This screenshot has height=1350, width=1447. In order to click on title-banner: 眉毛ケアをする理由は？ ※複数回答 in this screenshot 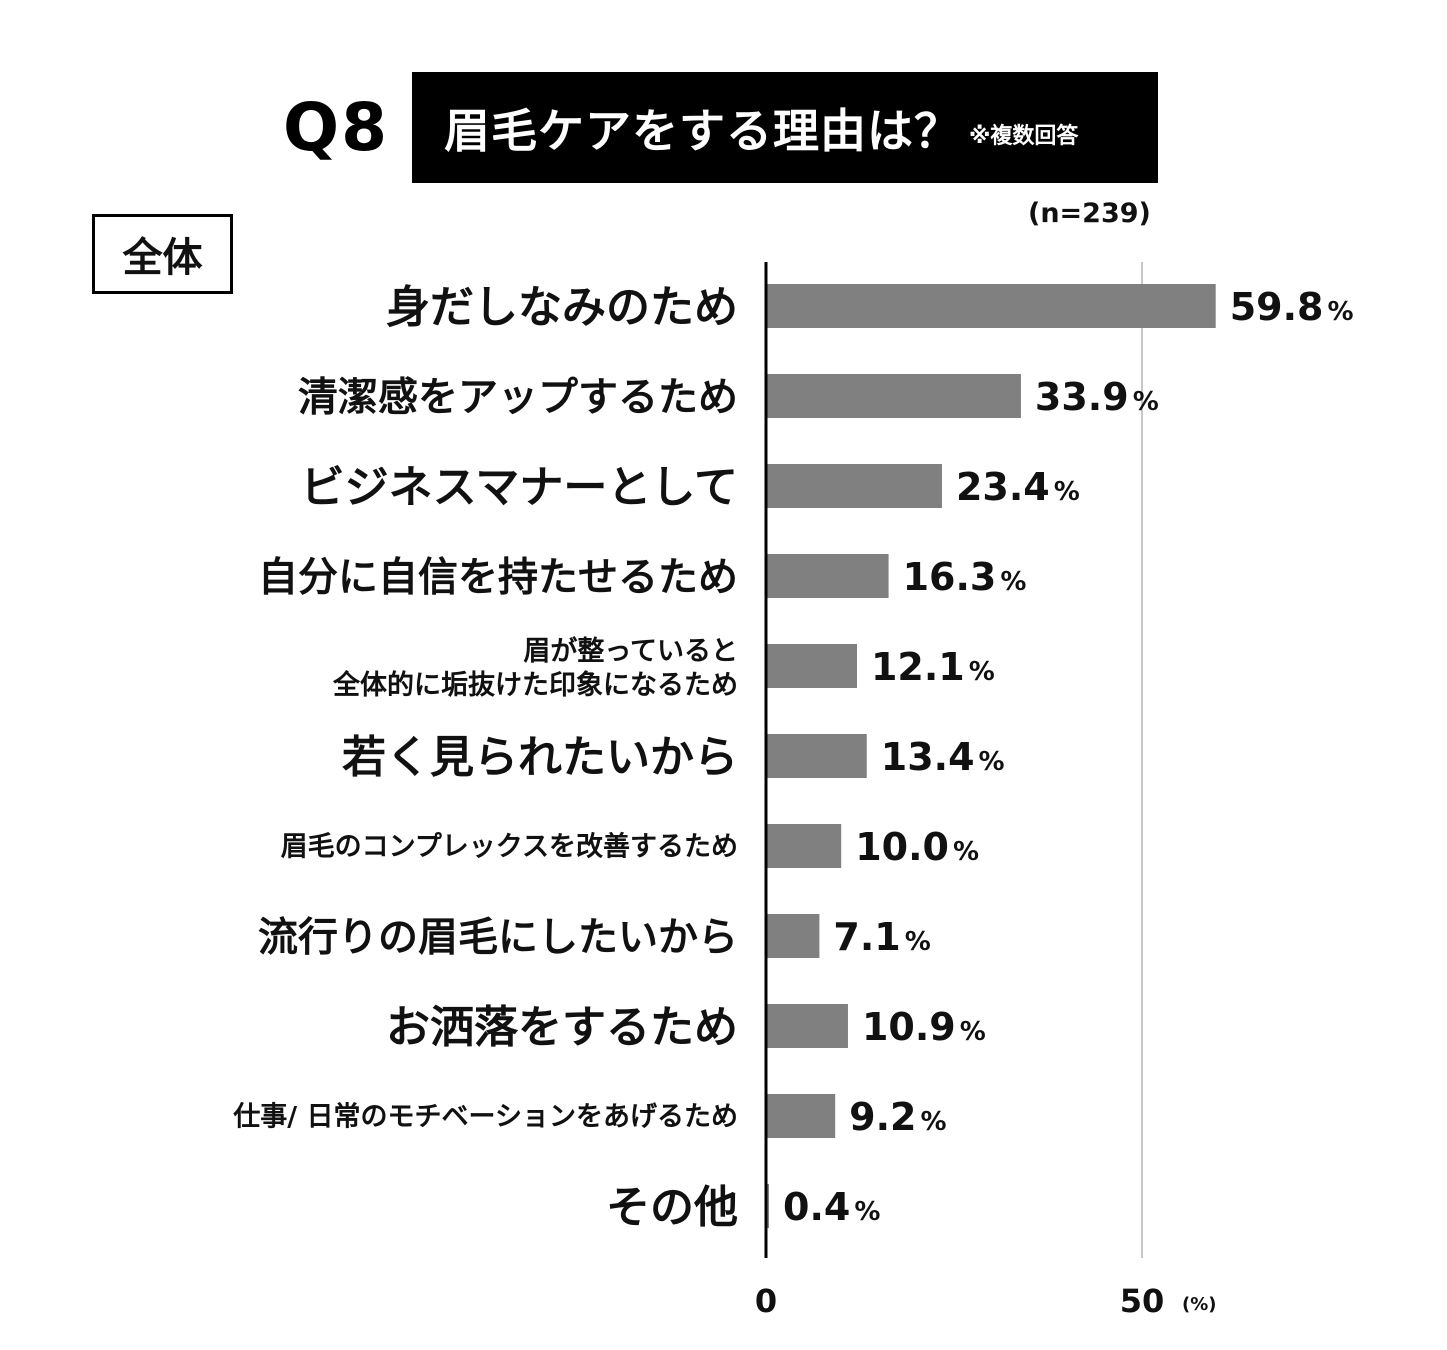, I will do `click(785, 127)`.